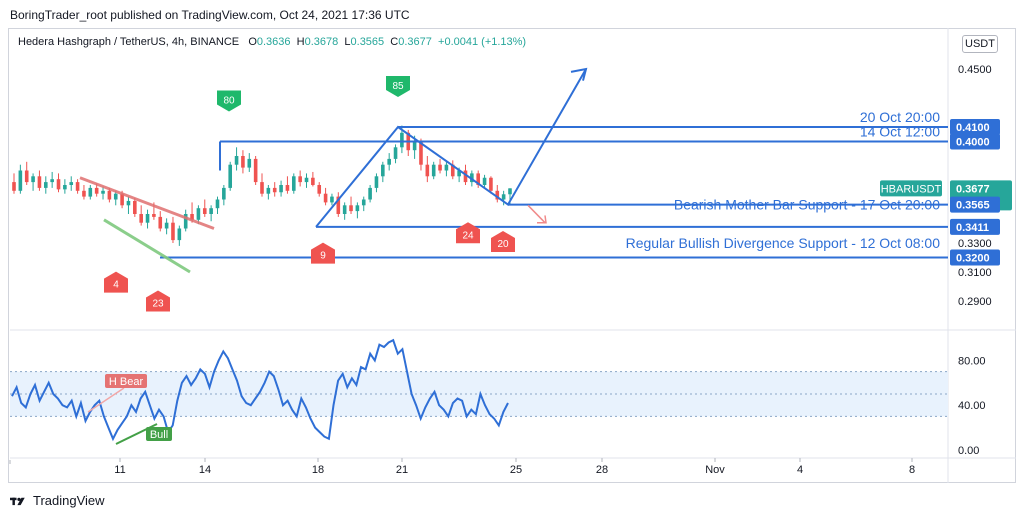  I want to click on change-value: +0.0041 (+1.13%), so click(482, 42).